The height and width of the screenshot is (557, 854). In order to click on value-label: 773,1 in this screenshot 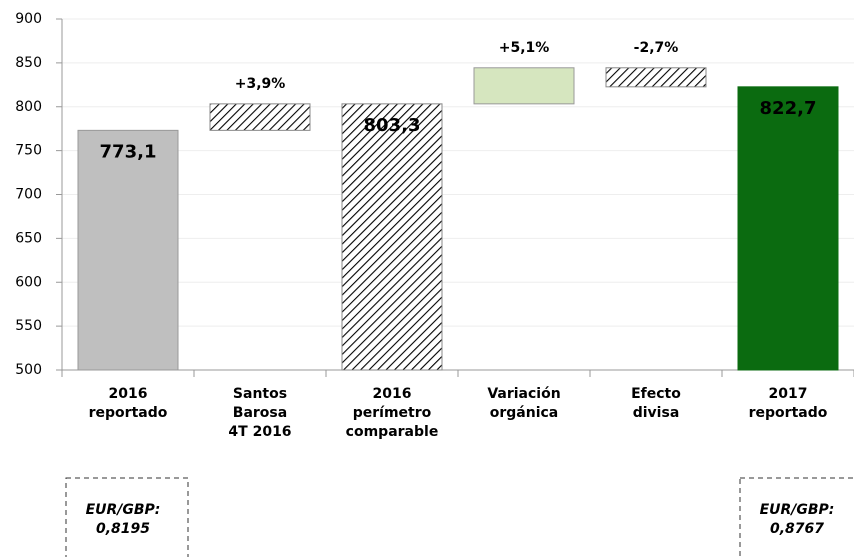, I will do `click(128, 151)`.